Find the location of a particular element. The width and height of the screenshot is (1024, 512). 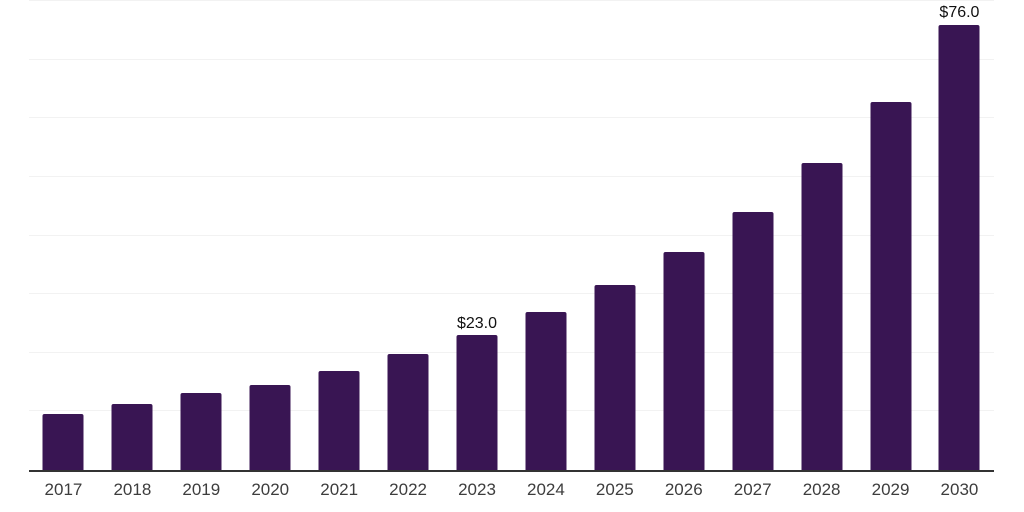

bar-band-2019 is located at coordinates (201, 235).